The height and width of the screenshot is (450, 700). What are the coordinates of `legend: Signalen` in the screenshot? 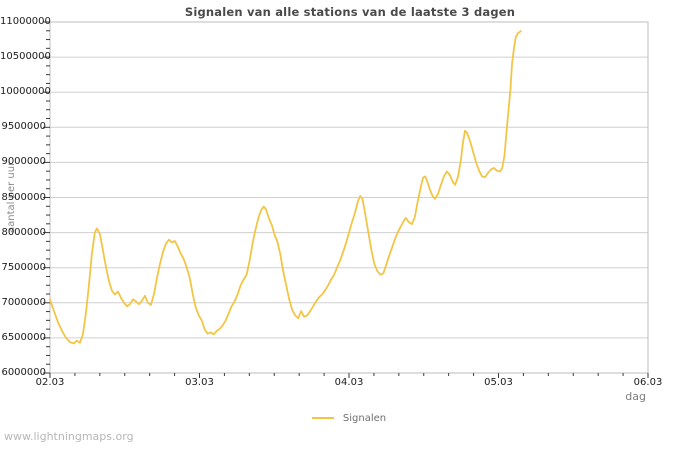 It's located at (349, 418).